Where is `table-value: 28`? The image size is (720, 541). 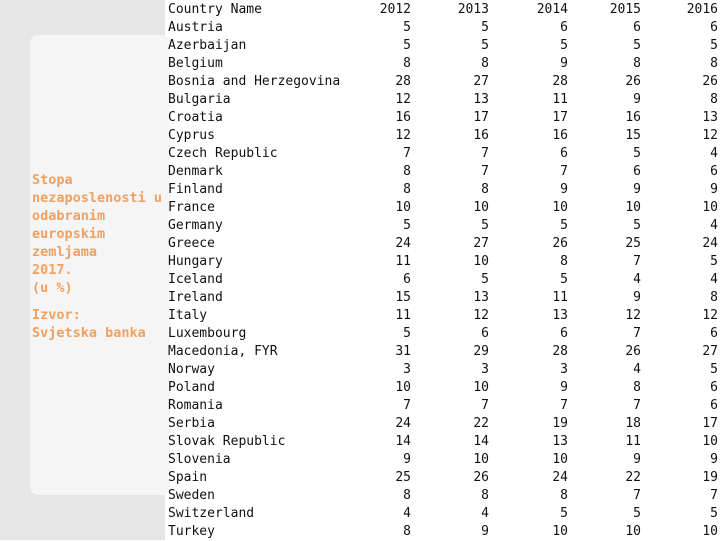 table-value: 28 is located at coordinates (403, 81).